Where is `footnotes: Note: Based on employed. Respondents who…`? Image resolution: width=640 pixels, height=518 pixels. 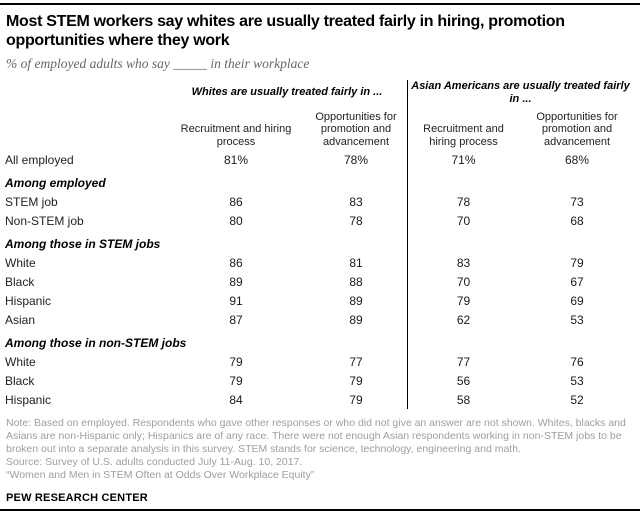
footnotes: Note: Based on employed. Respondents who… is located at coordinates (320, 449).